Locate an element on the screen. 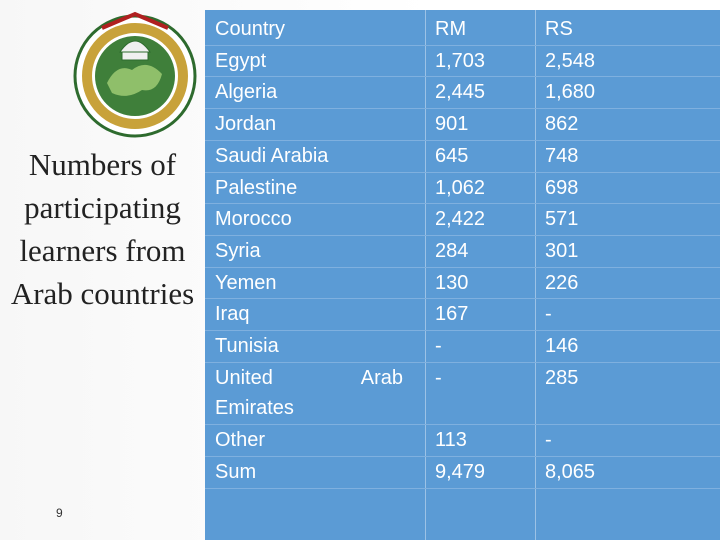  table-row: Other 113- is located at coordinates (462, 440).